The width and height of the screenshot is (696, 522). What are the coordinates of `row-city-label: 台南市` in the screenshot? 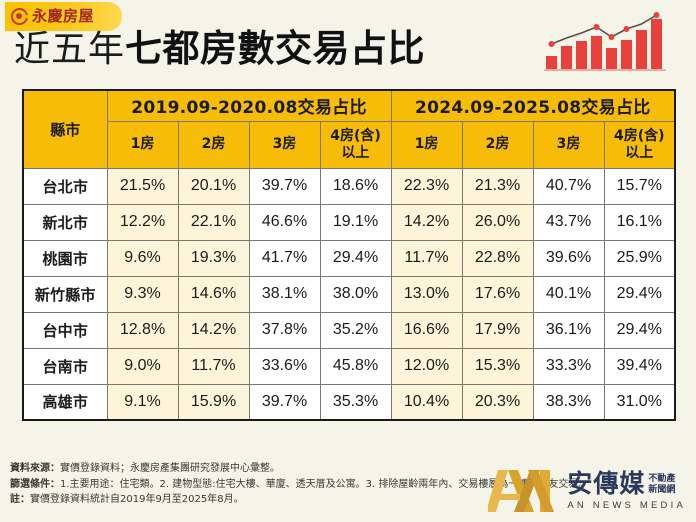 It's located at (65, 366).